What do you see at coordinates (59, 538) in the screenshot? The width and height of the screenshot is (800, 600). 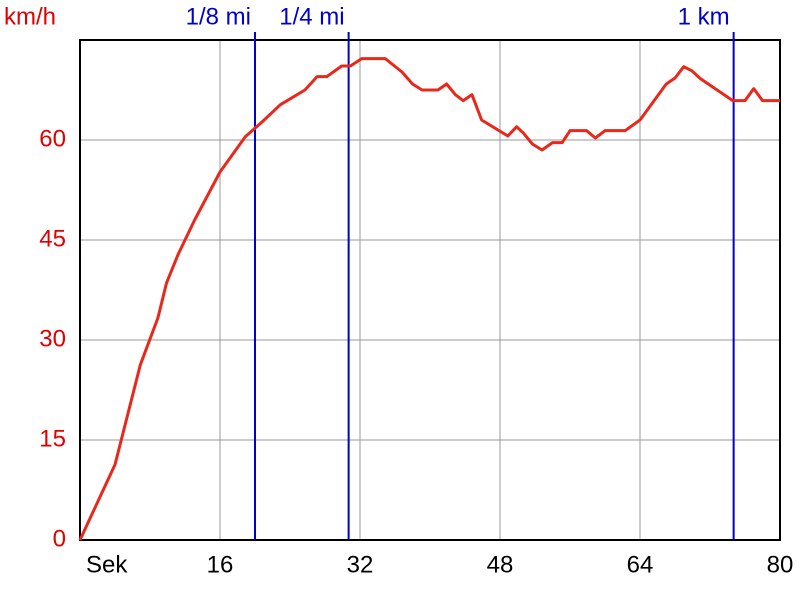 I see `y-tick-label: 0` at bounding box center [59, 538].